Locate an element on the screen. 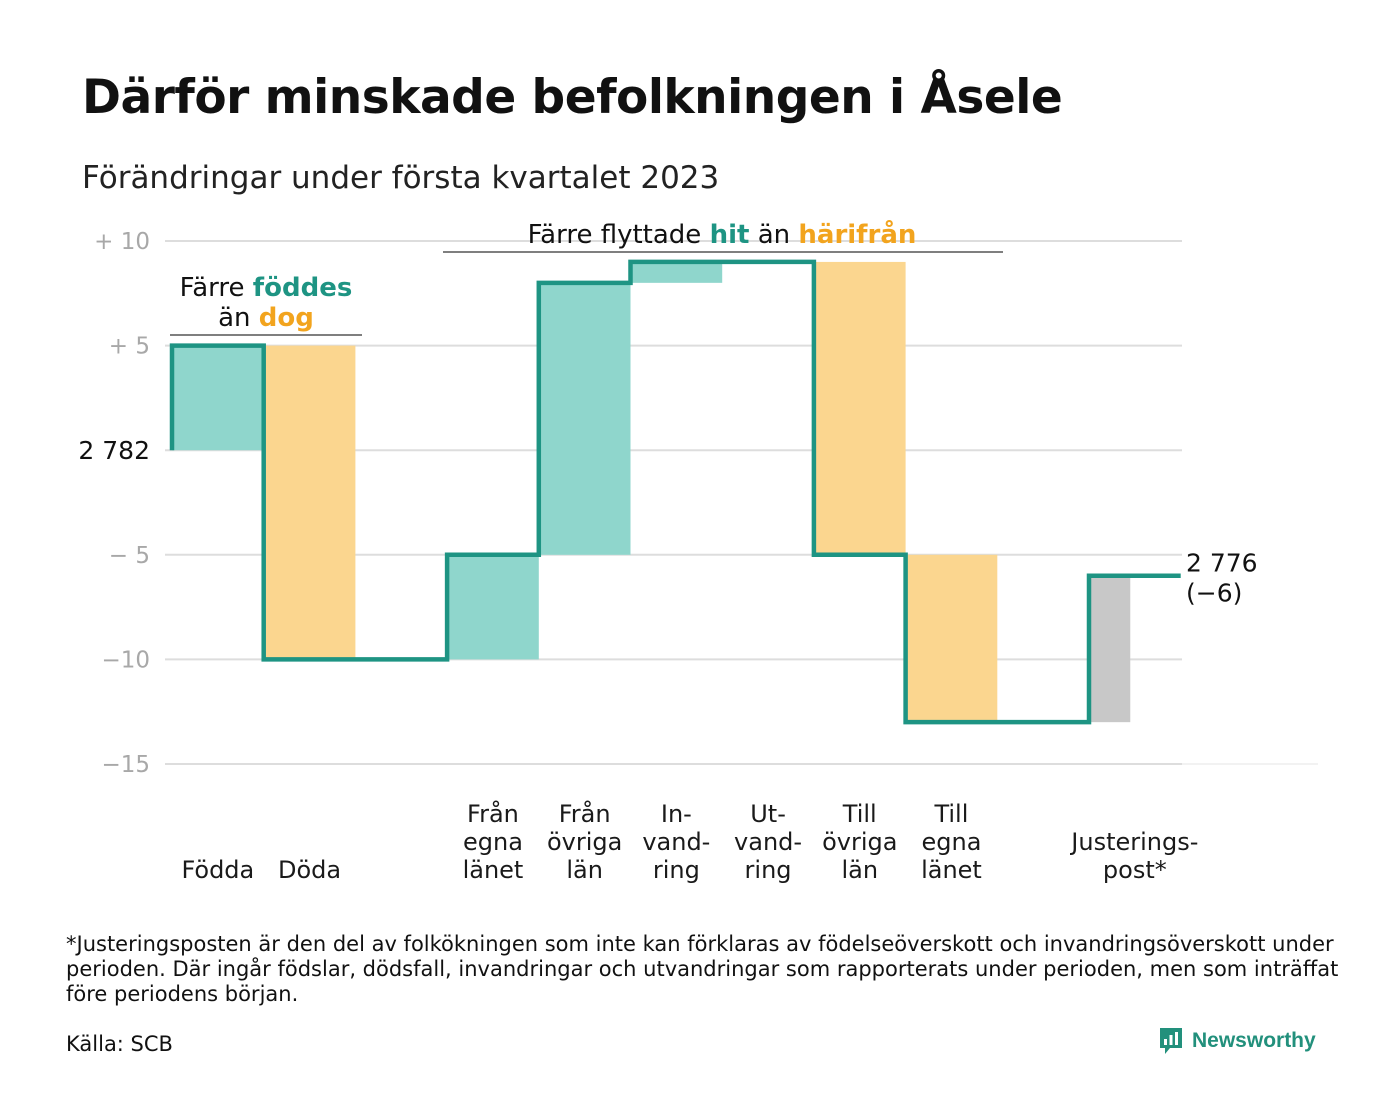 This screenshot has height=1120, width=1400. bar-in is located at coordinates (676, 272).